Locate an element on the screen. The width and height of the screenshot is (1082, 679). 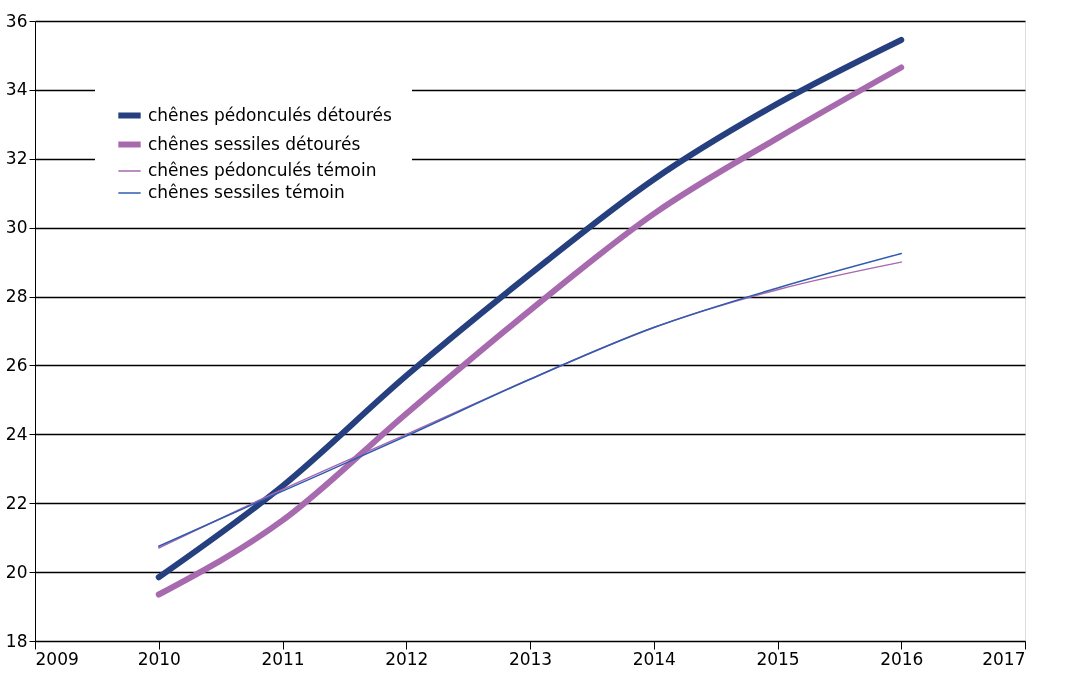
legend-label: chênes sessiles témoin is located at coordinates (246, 192).